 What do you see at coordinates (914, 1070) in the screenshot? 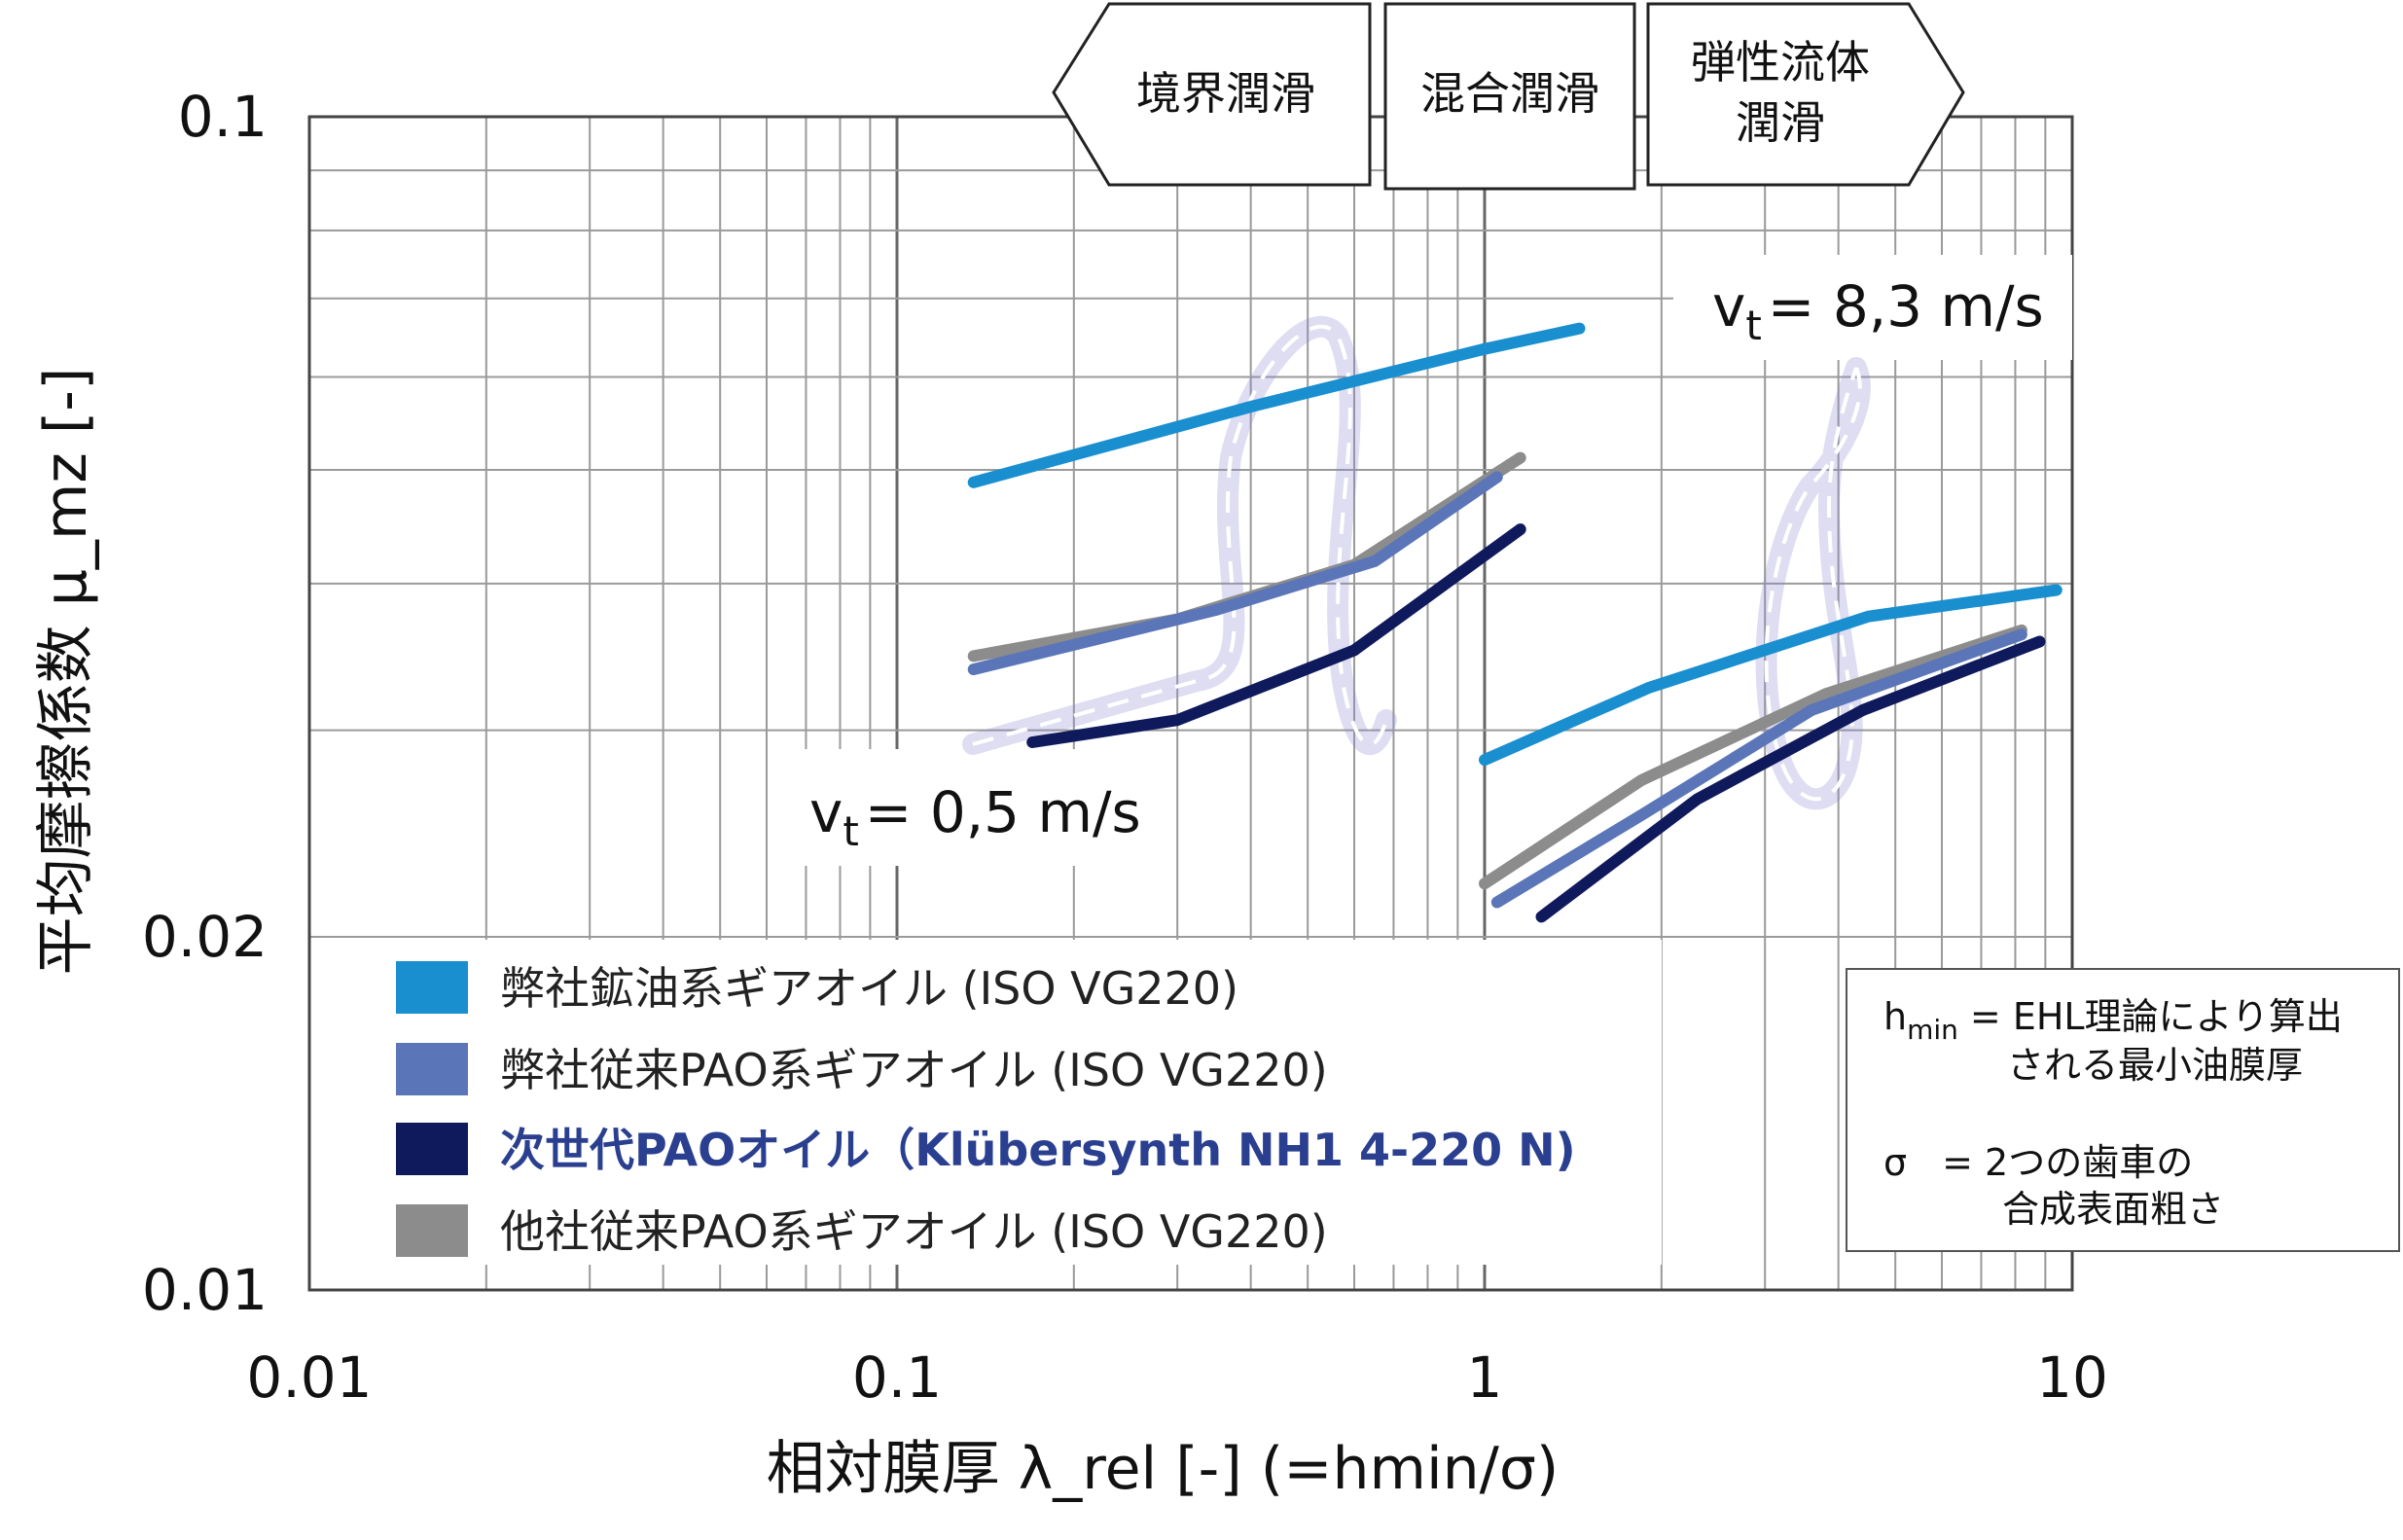
I see `legend-label: 弊社従来PAO系ギアオイル (ISO VG220)` at bounding box center [914, 1070].